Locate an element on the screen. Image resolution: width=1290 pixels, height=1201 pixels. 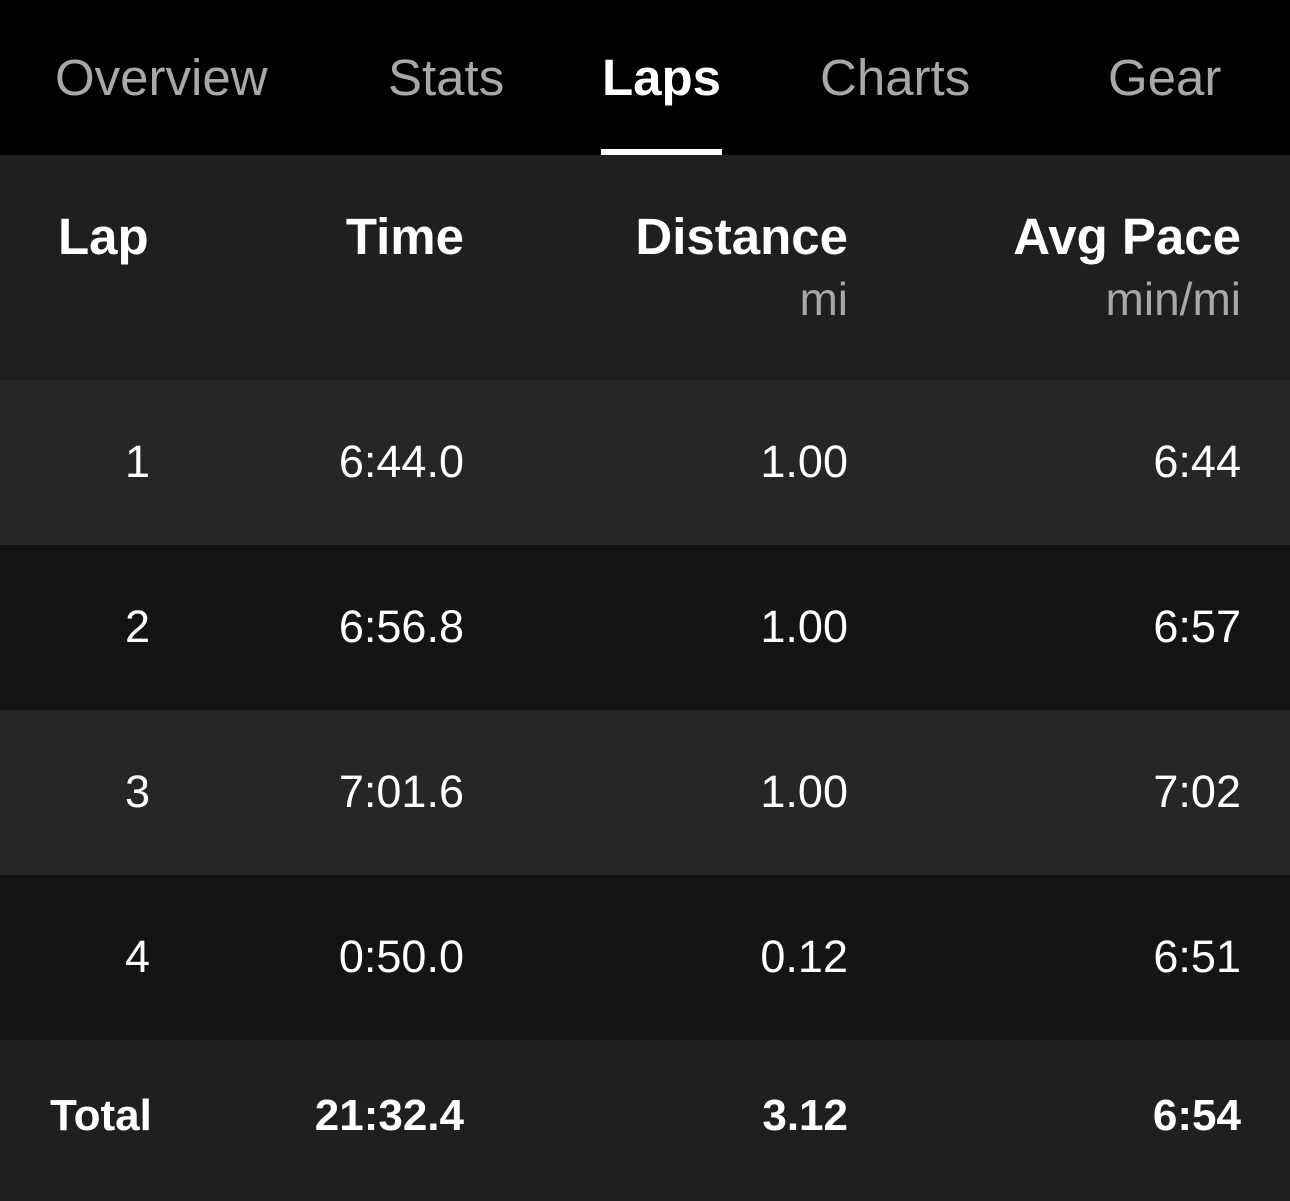
total-time: 21:32.4 is located at coordinates (389, 1115).